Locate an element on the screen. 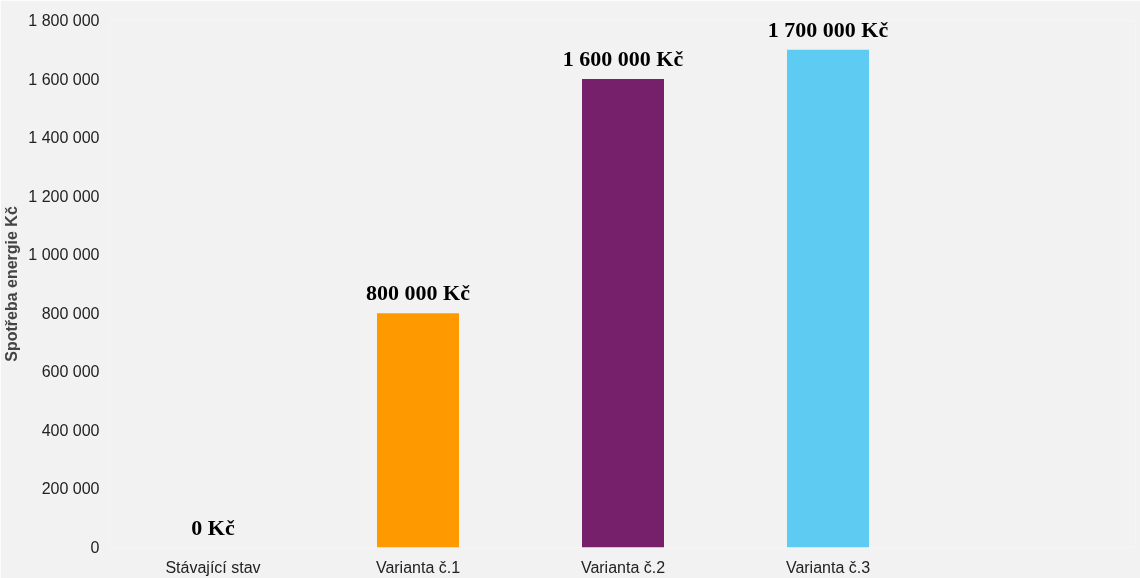  data-label: 800 000 Kč is located at coordinates (418, 293).